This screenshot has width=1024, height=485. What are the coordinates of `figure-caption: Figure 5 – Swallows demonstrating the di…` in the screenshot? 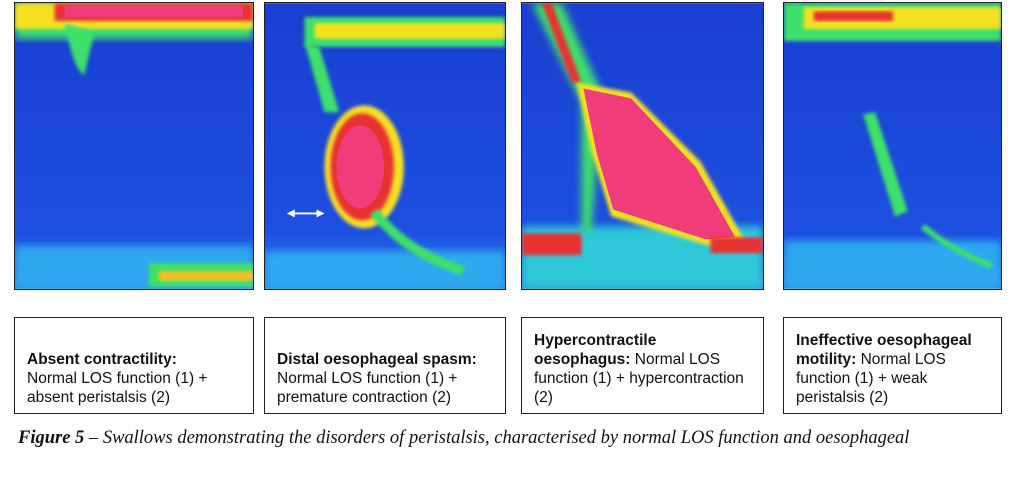 It's located at (463, 438).